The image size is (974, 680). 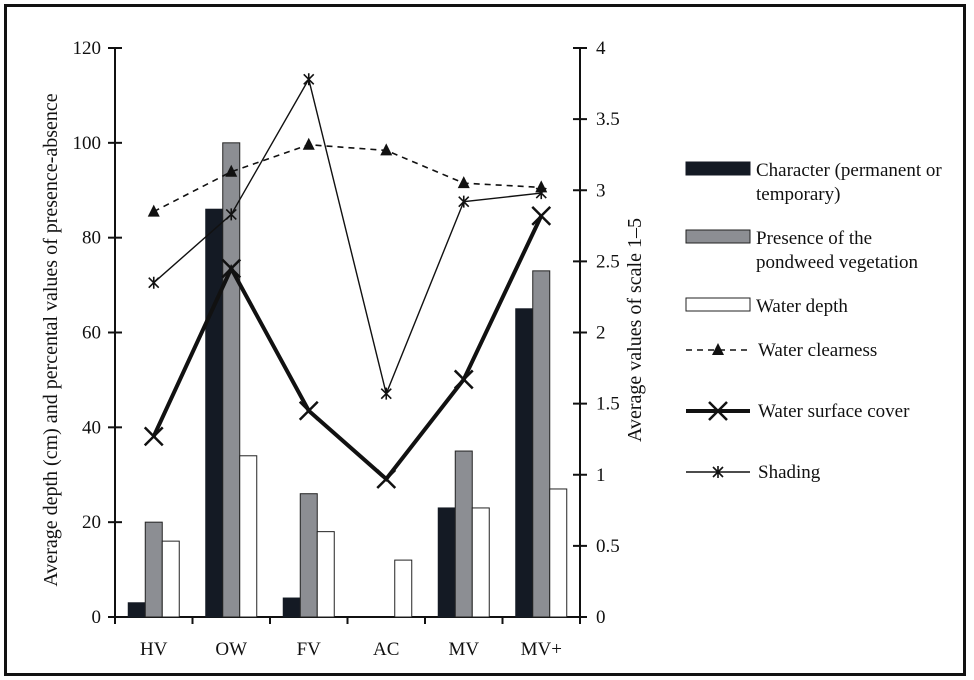 I want to click on left-tick-label: 100, so click(x=87, y=143).